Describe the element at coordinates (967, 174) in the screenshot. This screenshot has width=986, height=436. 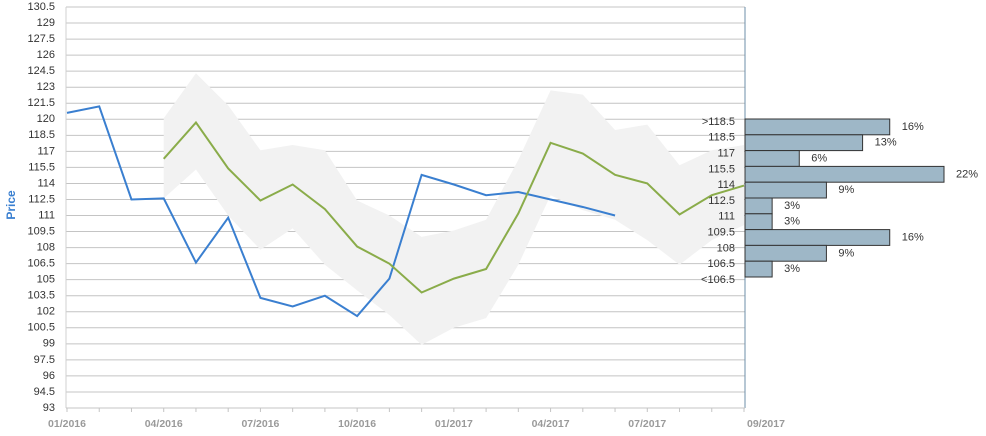
I see `value-label: 22%` at that location.